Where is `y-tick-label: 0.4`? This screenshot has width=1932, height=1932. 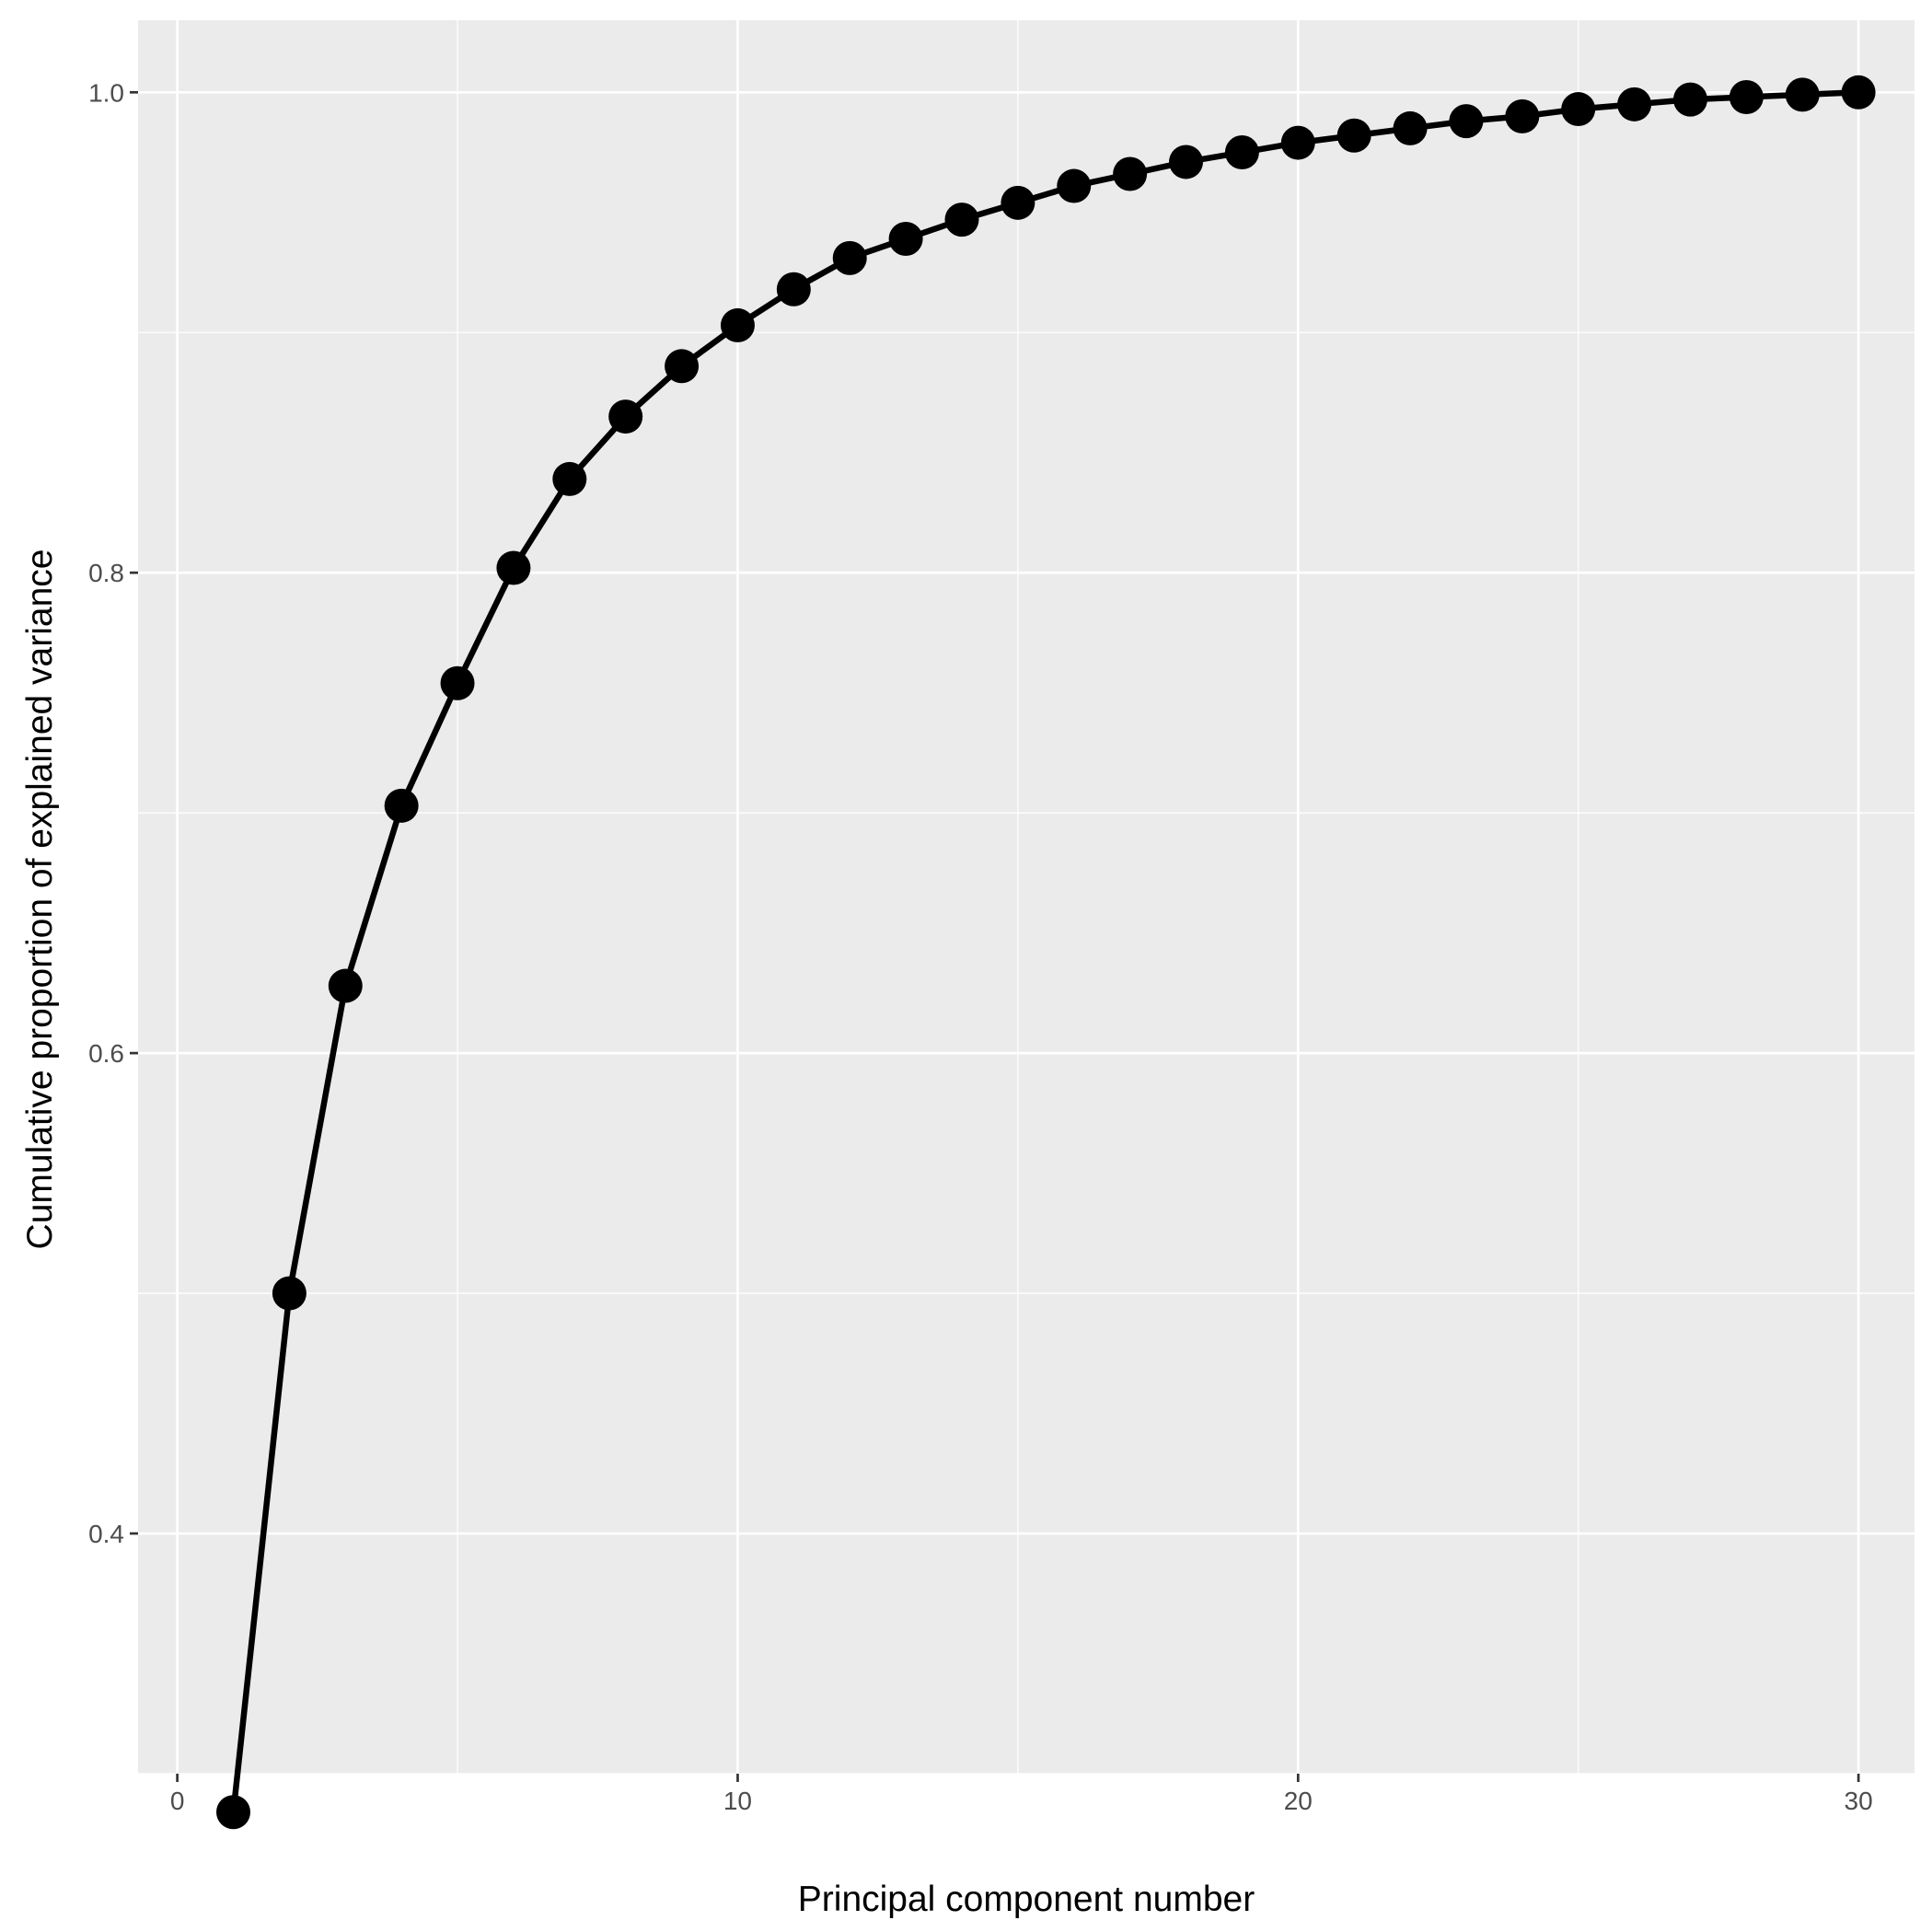
y-tick-label: 0.4 is located at coordinates (106, 1534).